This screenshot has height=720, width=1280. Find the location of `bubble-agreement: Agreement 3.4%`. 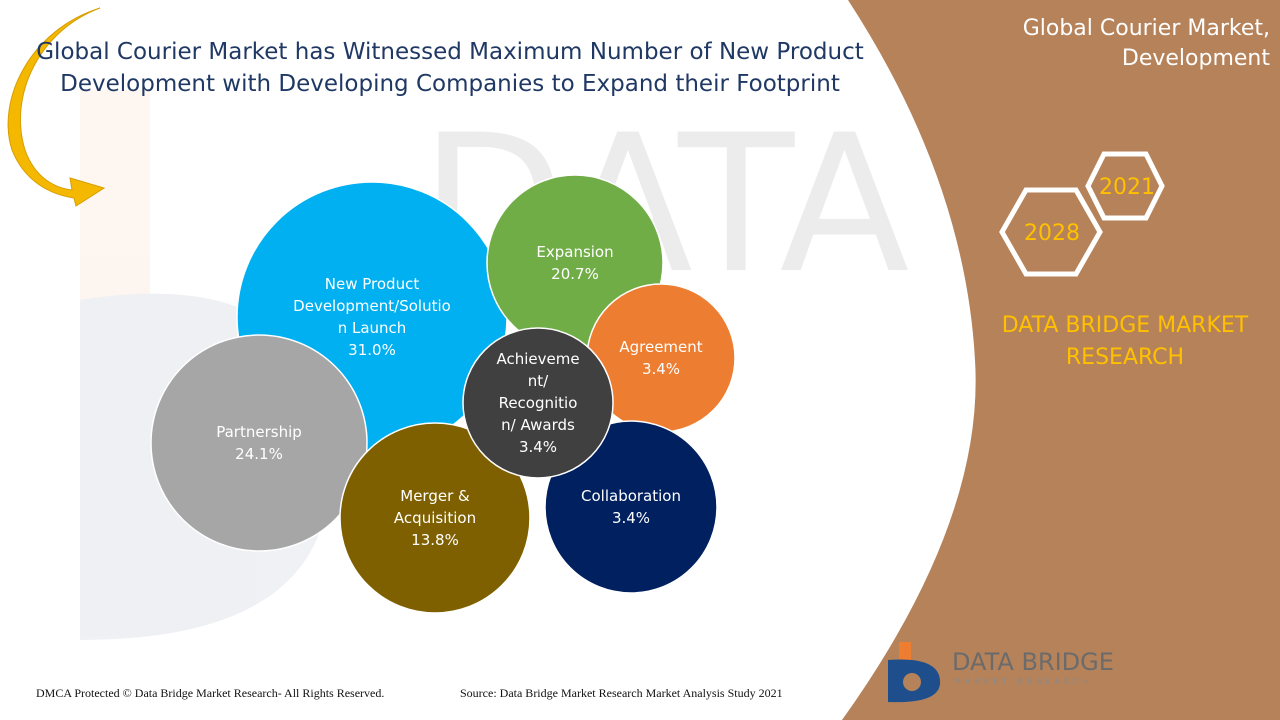

bubble-agreement: Agreement 3.4% is located at coordinates (661, 358).